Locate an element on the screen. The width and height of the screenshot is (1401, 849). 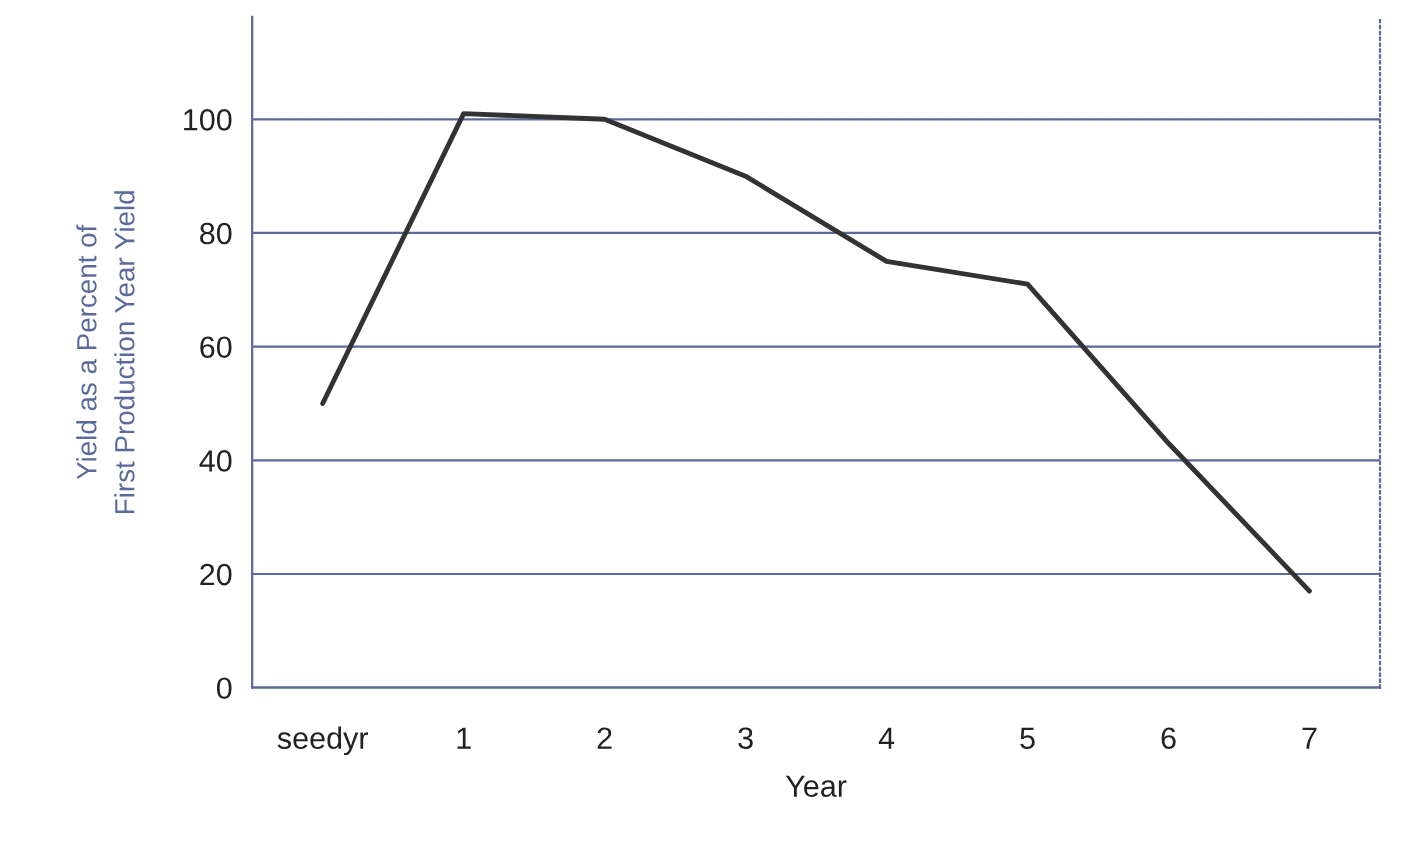
x-tick-label: 3 is located at coordinates (745, 738).